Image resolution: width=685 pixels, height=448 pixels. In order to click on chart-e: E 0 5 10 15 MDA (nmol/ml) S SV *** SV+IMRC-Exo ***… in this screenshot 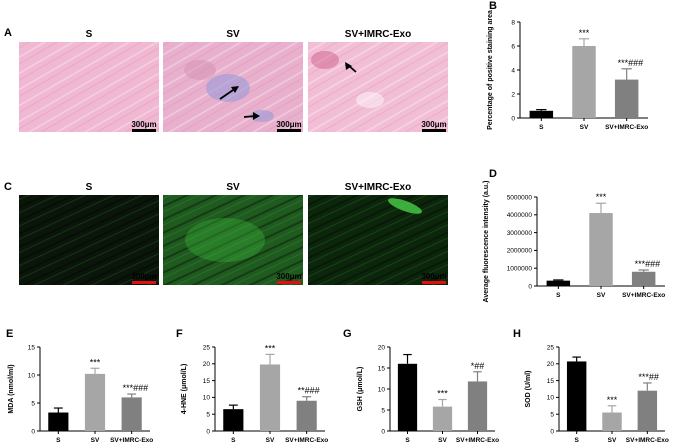, I will do `click(79, 386)`.